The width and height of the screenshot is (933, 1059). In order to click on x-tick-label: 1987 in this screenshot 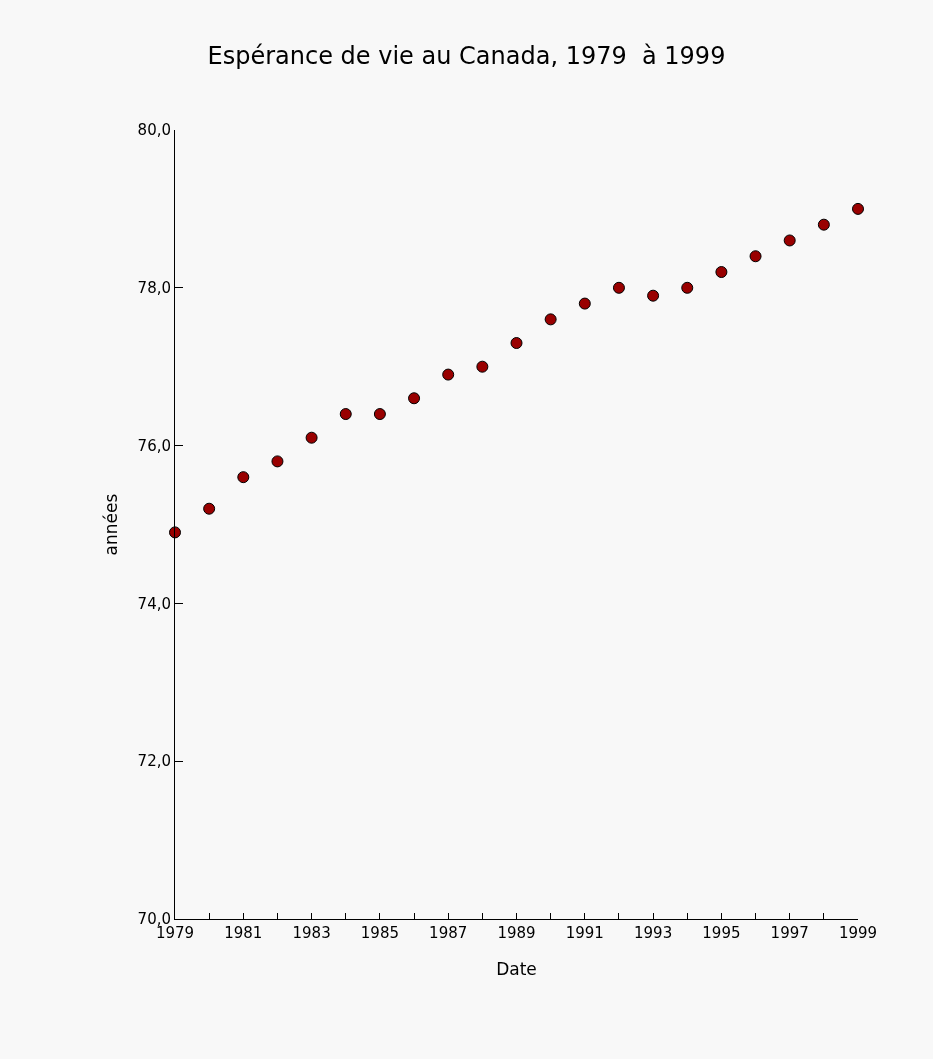, I will do `click(448, 933)`.